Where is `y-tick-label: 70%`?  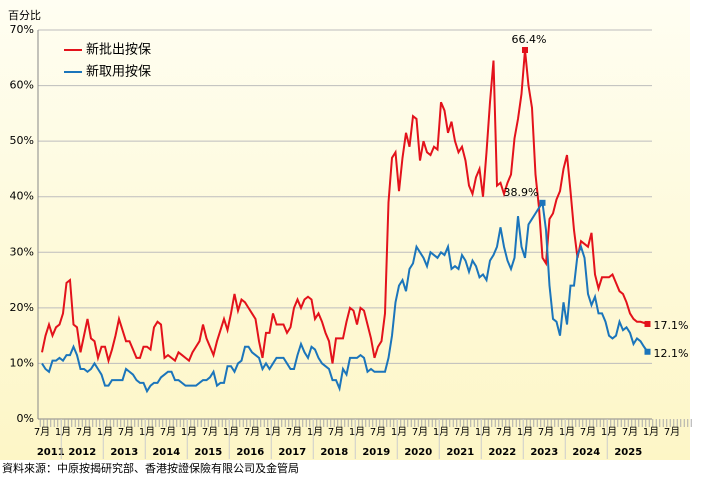 y-tick-label: 70% is located at coordinates (22, 29).